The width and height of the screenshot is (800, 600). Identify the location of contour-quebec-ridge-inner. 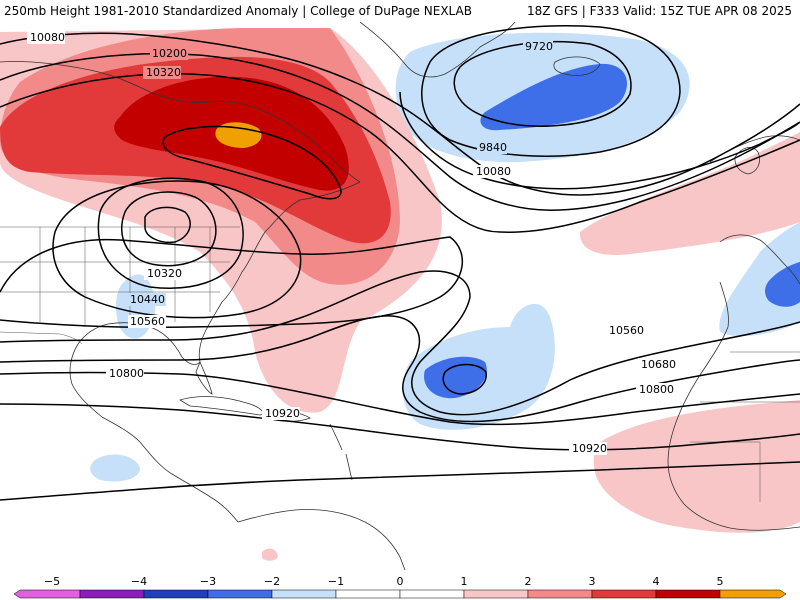
(252, 162).